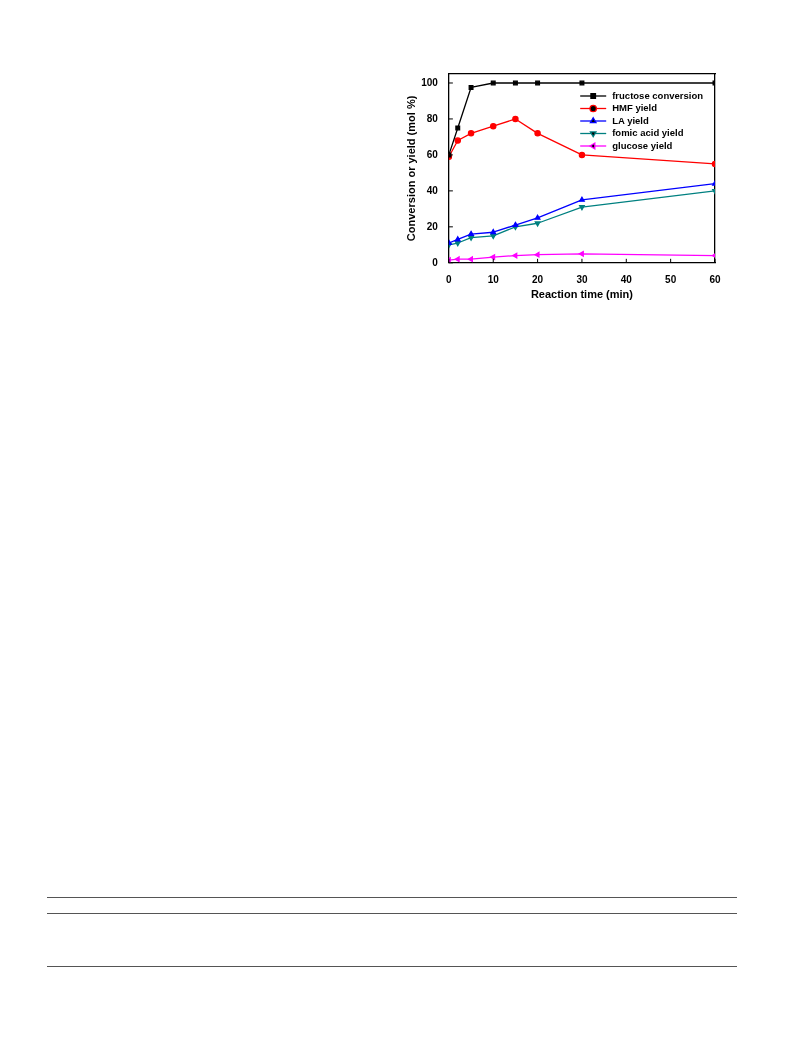  Describe the element at coordinates (582, 294) in the screenshot. I see `x-axis-title: Reaction time (min)` at that location.